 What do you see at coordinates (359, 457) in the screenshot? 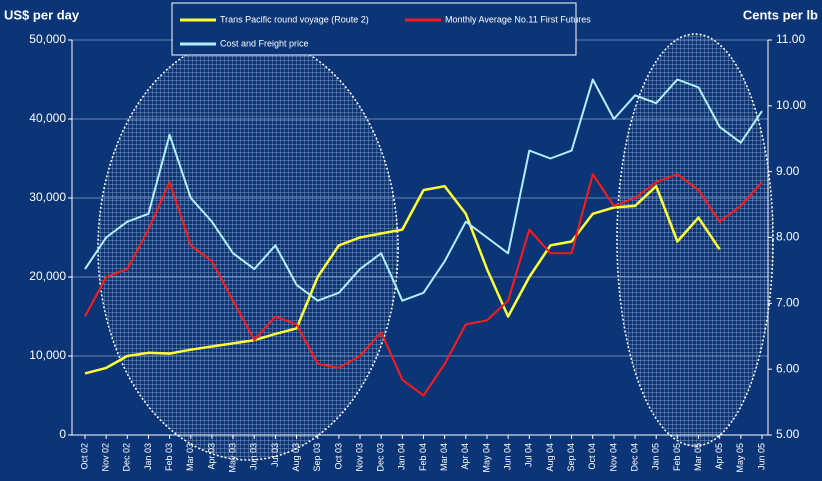
I see `x-tick-label: Nov 03` at bounding box center [359, 457].